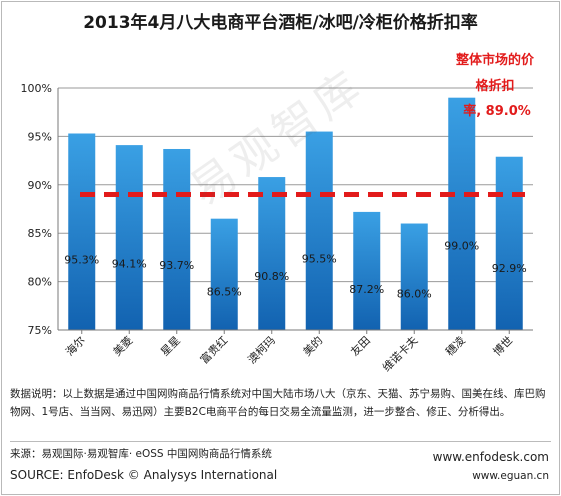  I want to click on reference-label: 整体市场的价, so click(495, 60).